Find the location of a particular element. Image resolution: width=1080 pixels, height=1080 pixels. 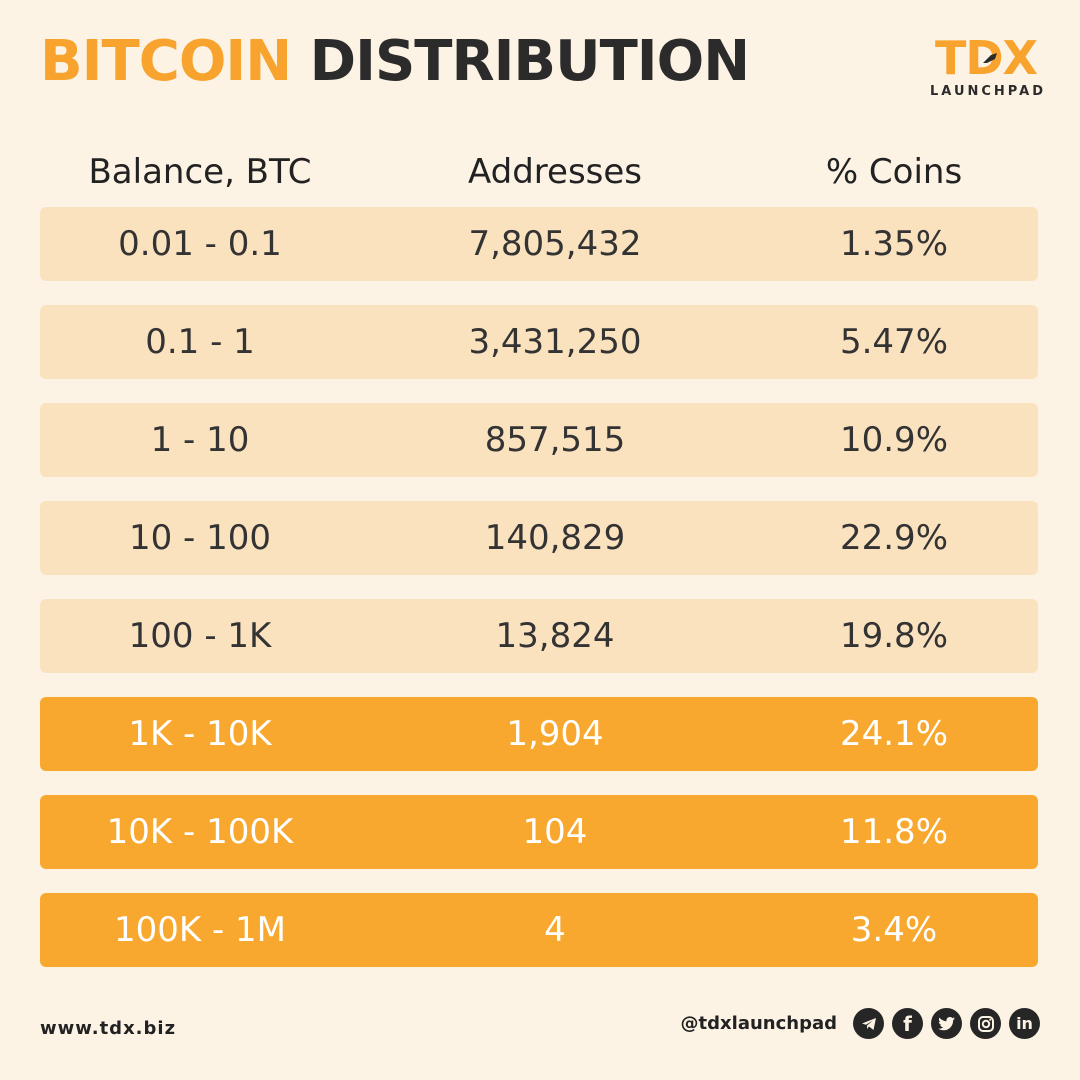

title-accent: BITCOIN is located at coordinates (166, 61).